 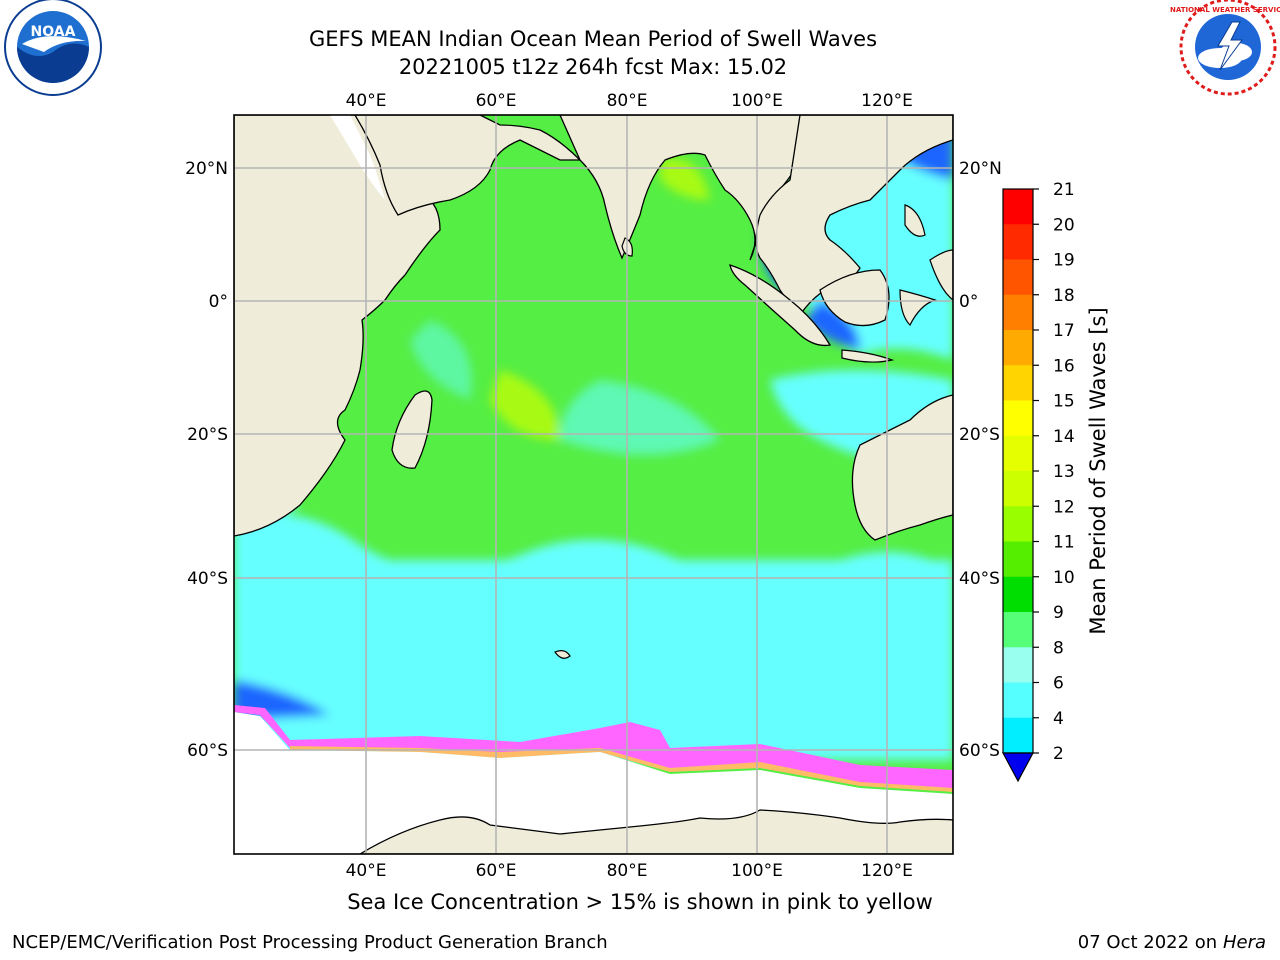 What do you see at coordinates (1064, 543) in the screenshot?
I see `colorbar-tick-label: 11` at bounding box center [1064, 543].